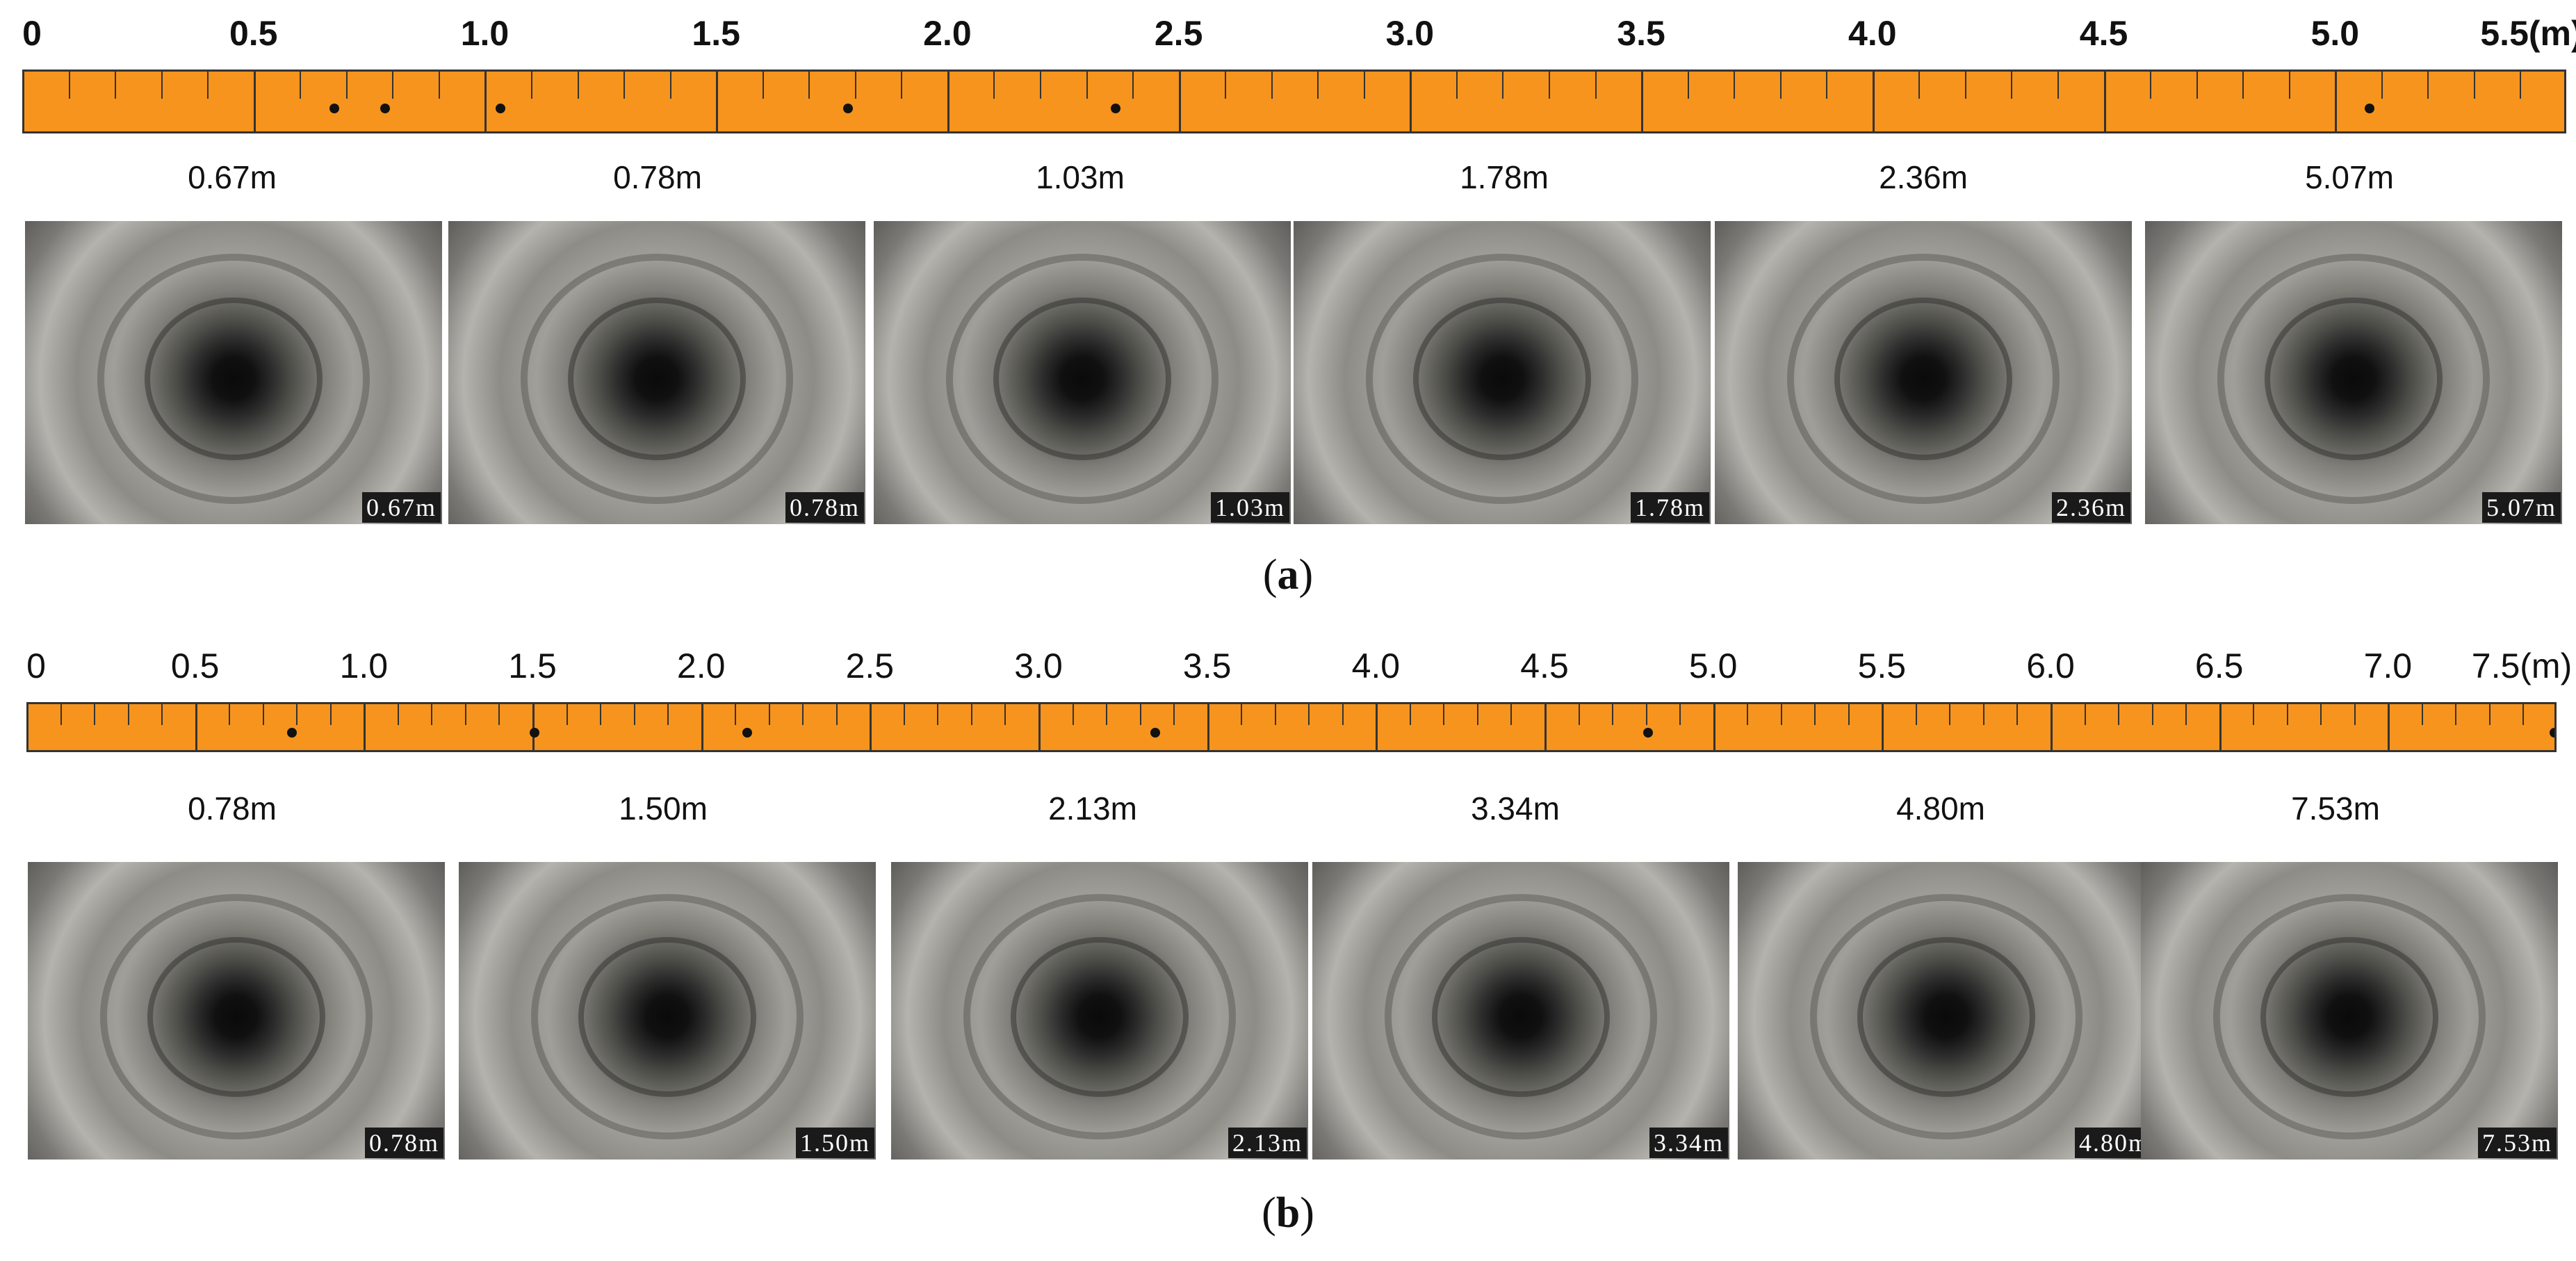 Image resolution: width=2576 pixels, height=1261 pixels. Describe the element at coordinates (1946, 1011) in the screenshot. I see `borehole-photo: 4.80m` at that location.